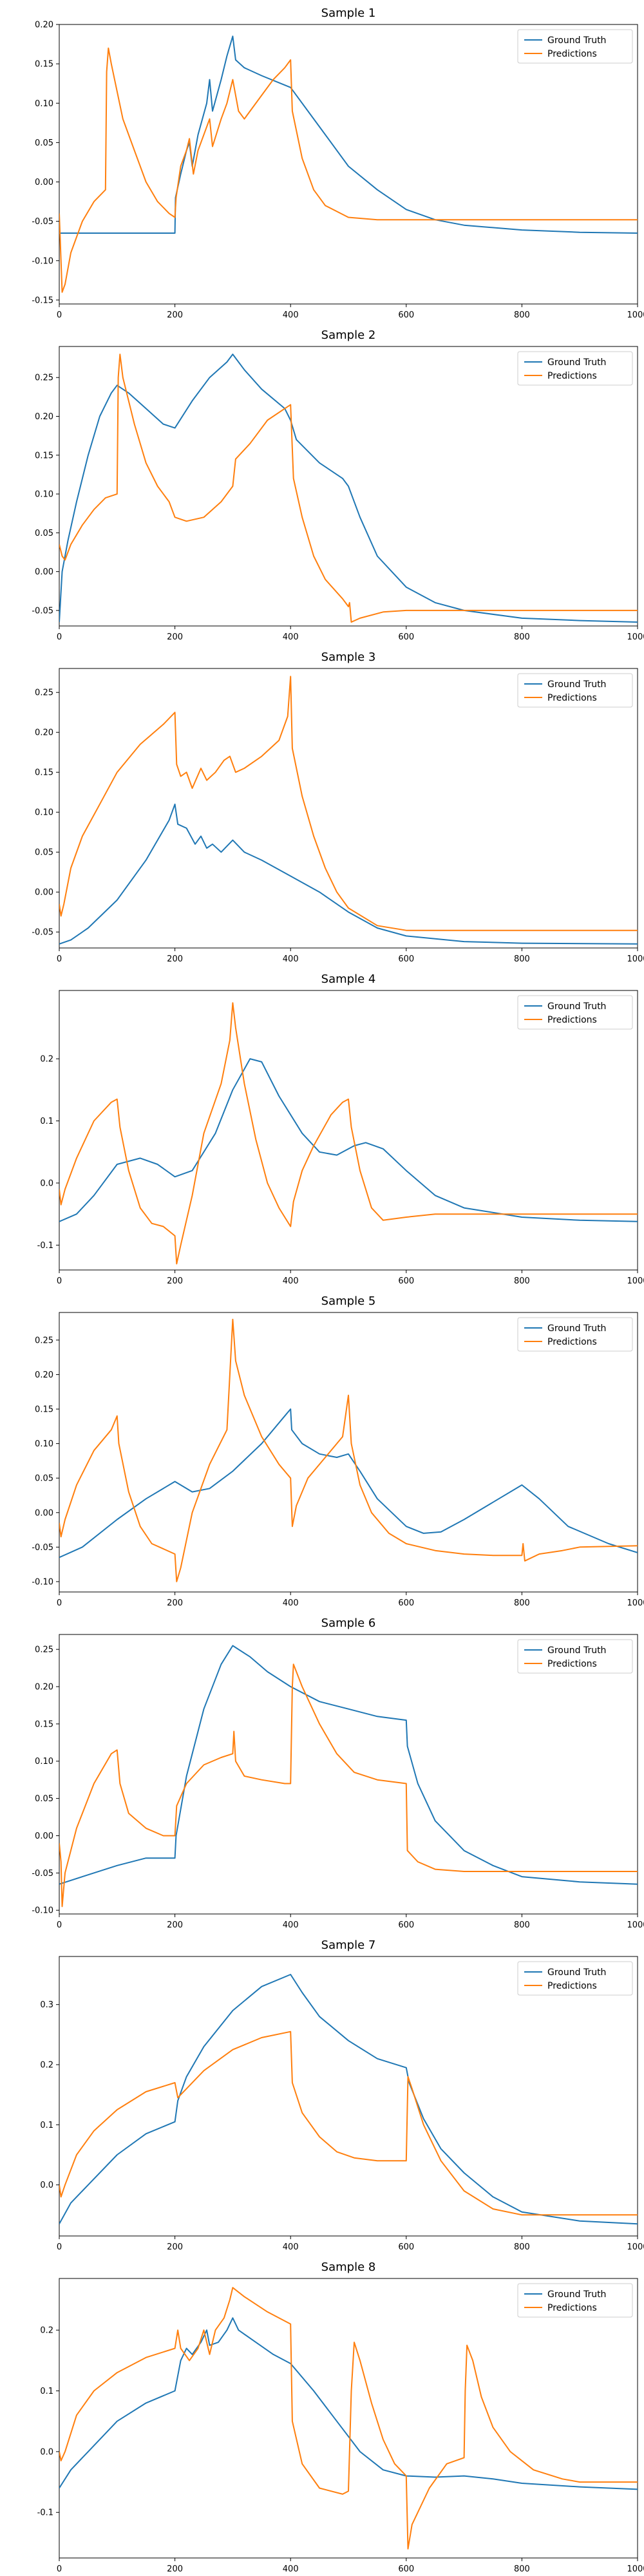 This screenshot has width=644, height=2576. Describe the element at coordinates (349, 1623) in the screenshot. I see `chart-title: Sample 6` at that location.